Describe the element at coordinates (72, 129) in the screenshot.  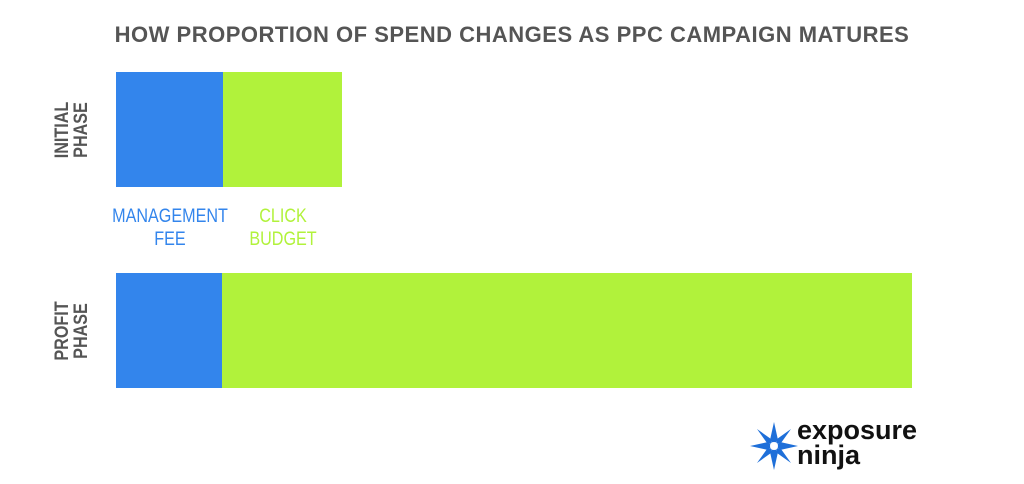
I see `category-label: INITIAL PHASE` at that location.